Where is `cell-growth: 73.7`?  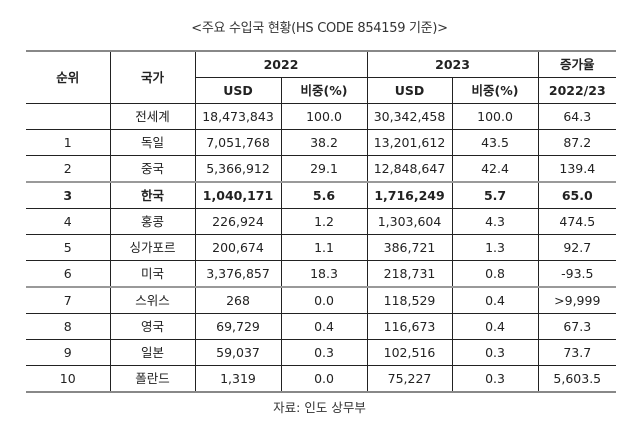 cell-growth: 73.7 is located at coordinates (577, 352).